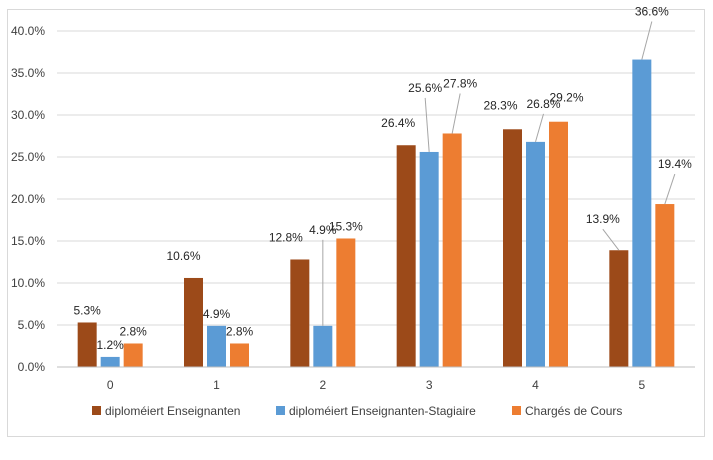  Describe the element at coordinates (460, 83) in the screenshot. I see `data-label: 27.8%` at that location.